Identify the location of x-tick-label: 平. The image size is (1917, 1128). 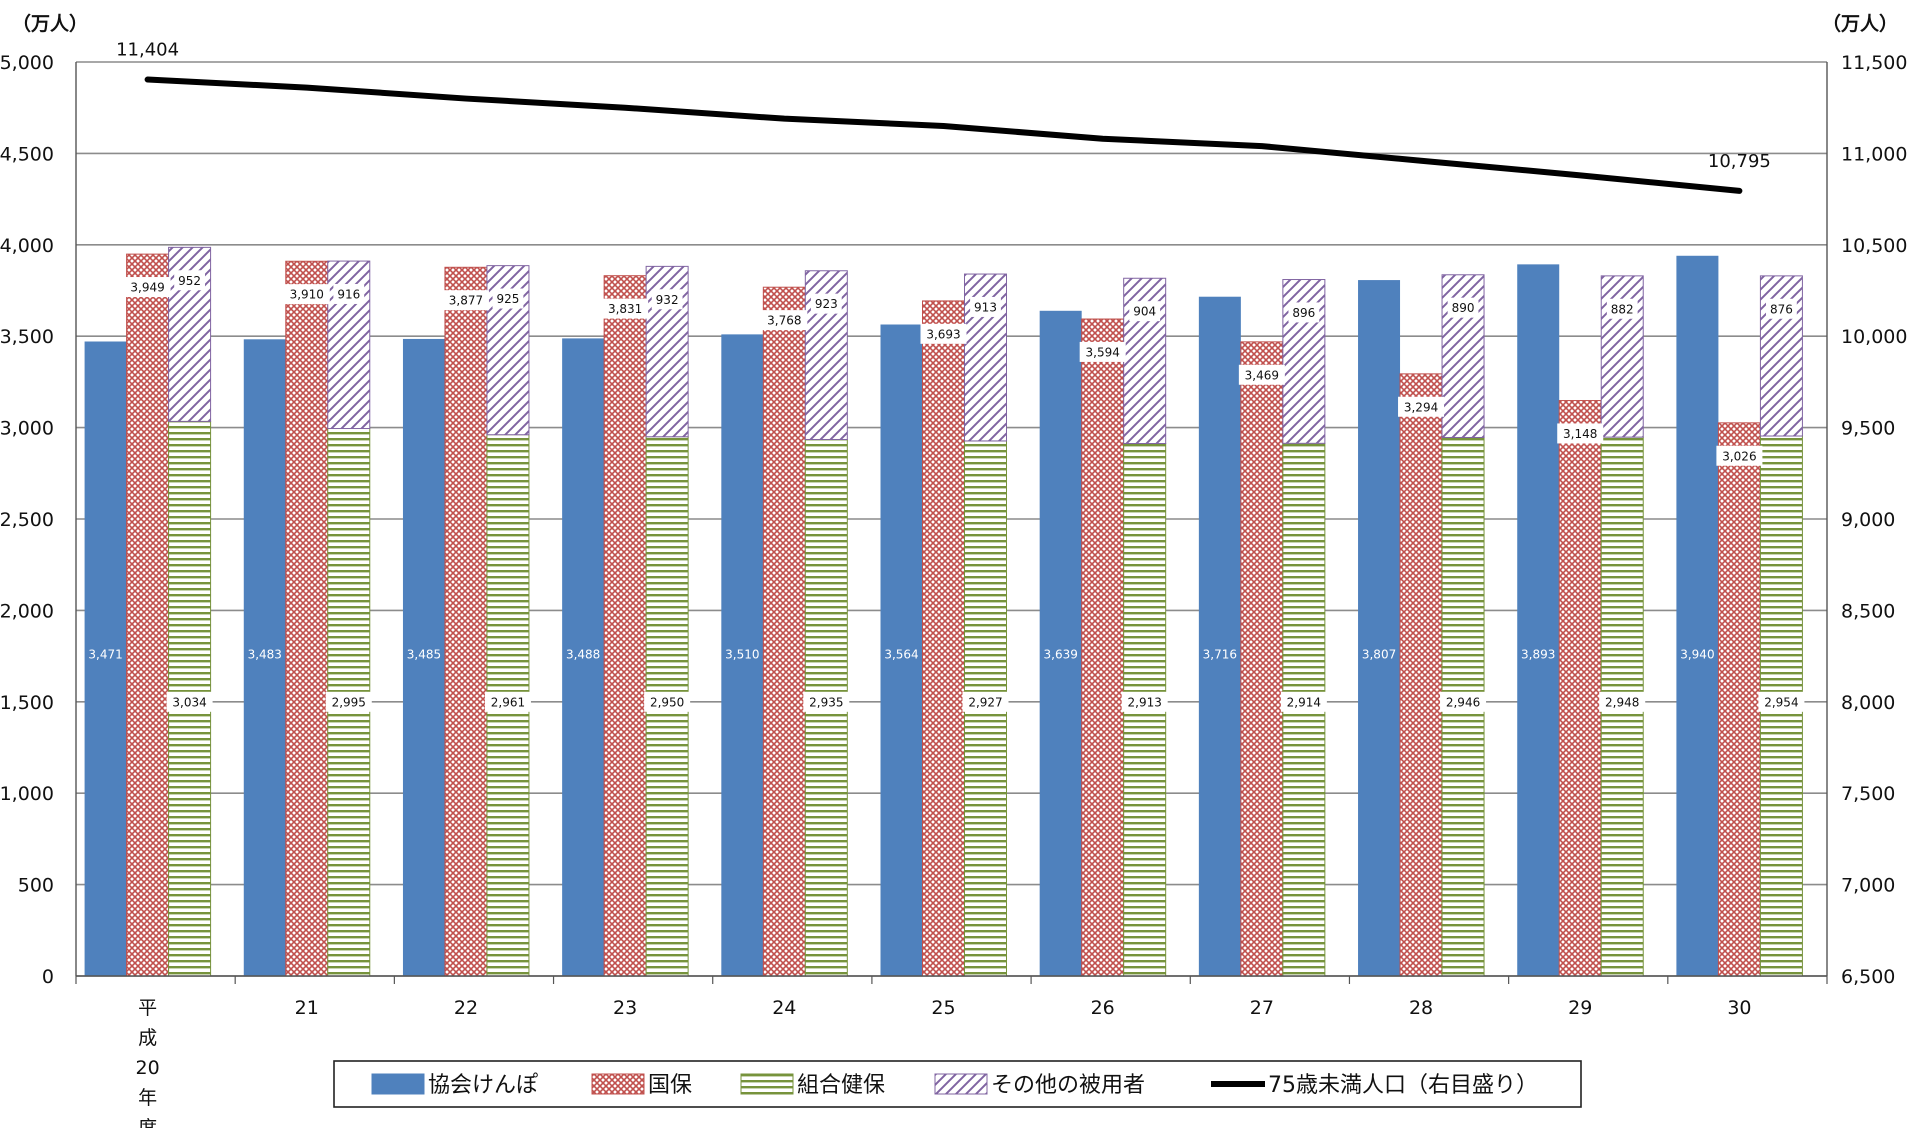
(147, 1008).